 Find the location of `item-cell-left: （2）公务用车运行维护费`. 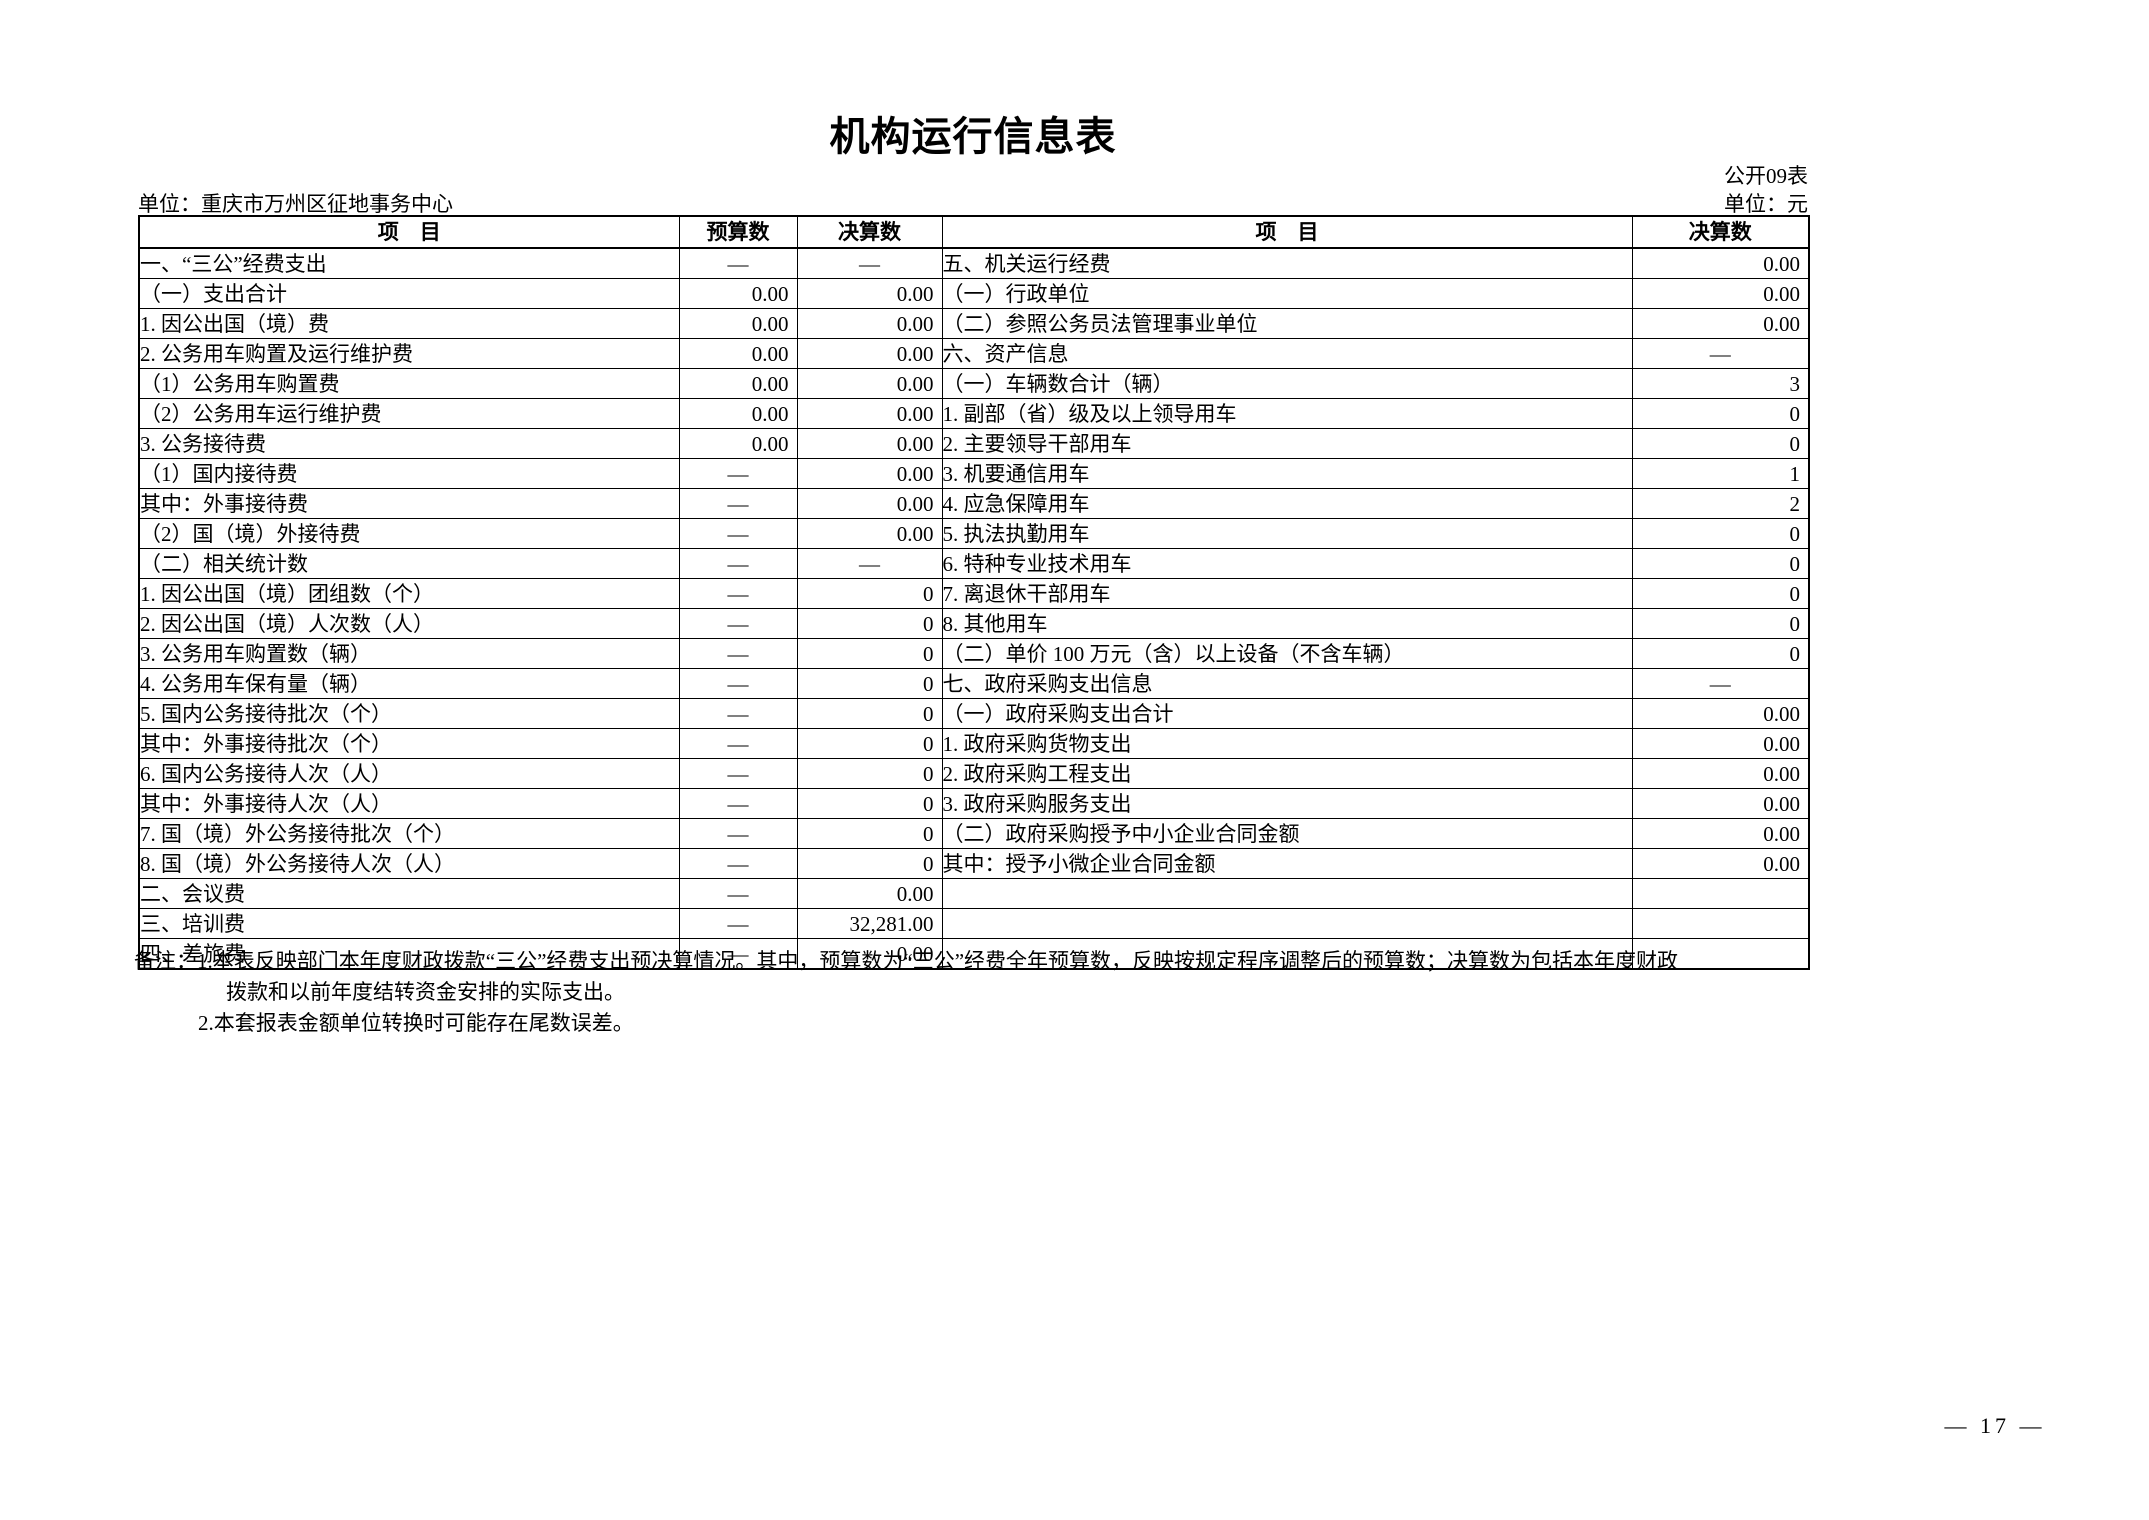

item-cell-left: （2）公务用车运行维护费 is located at coordinates (409, 413).